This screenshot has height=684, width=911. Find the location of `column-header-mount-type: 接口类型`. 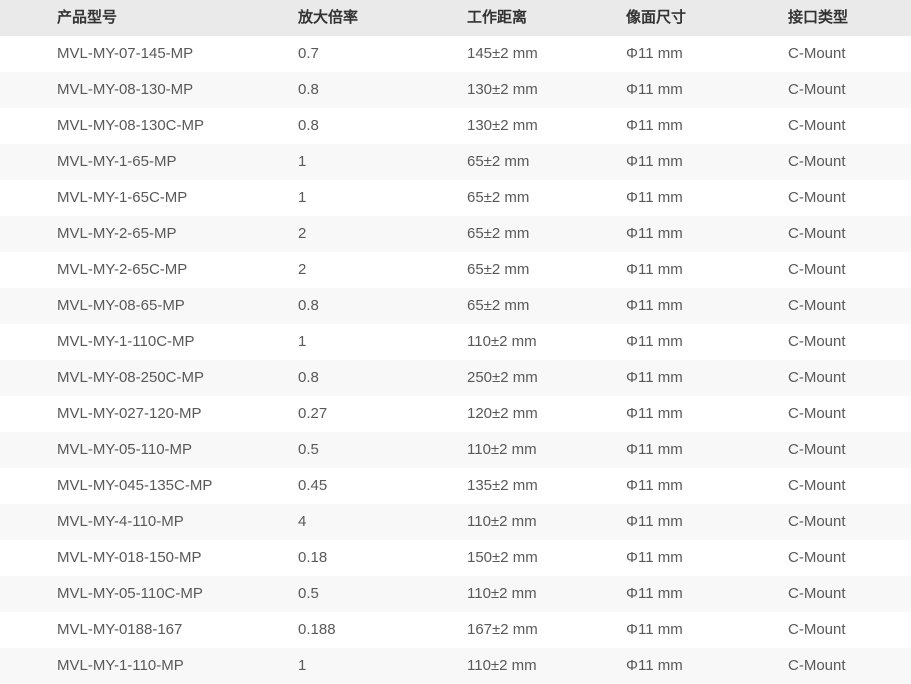

column-header-mount-type: 接口类型 is located at coordinates (818, 17).